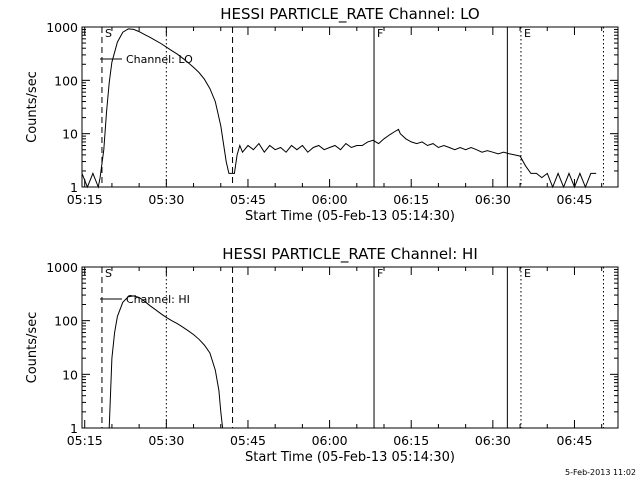  What do you see at coordinates (158, 299) in the screenshot?
I see `legend-label: Channel: HI` at bounding box center [158, 299].